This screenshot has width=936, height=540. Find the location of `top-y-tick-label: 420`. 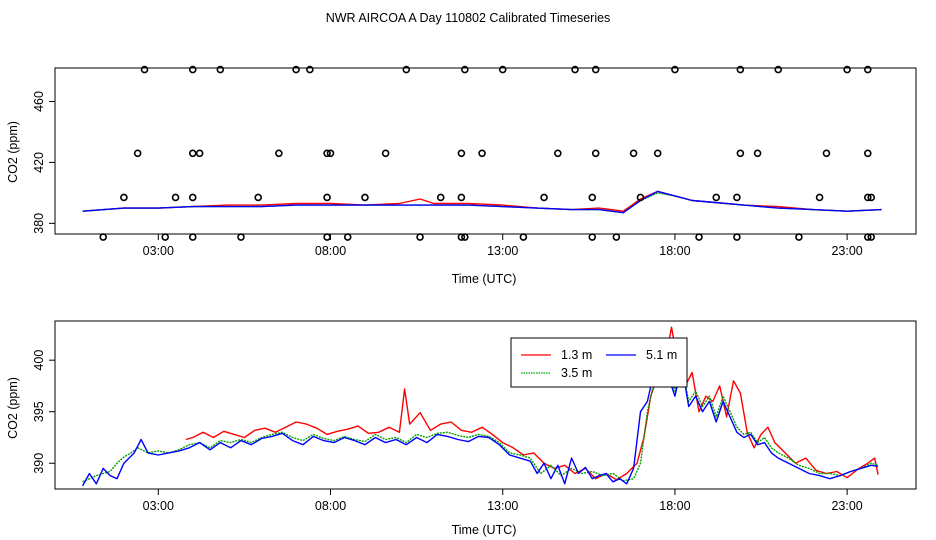

top-y-tick-label: 420 is located at coordinates (39, 162).